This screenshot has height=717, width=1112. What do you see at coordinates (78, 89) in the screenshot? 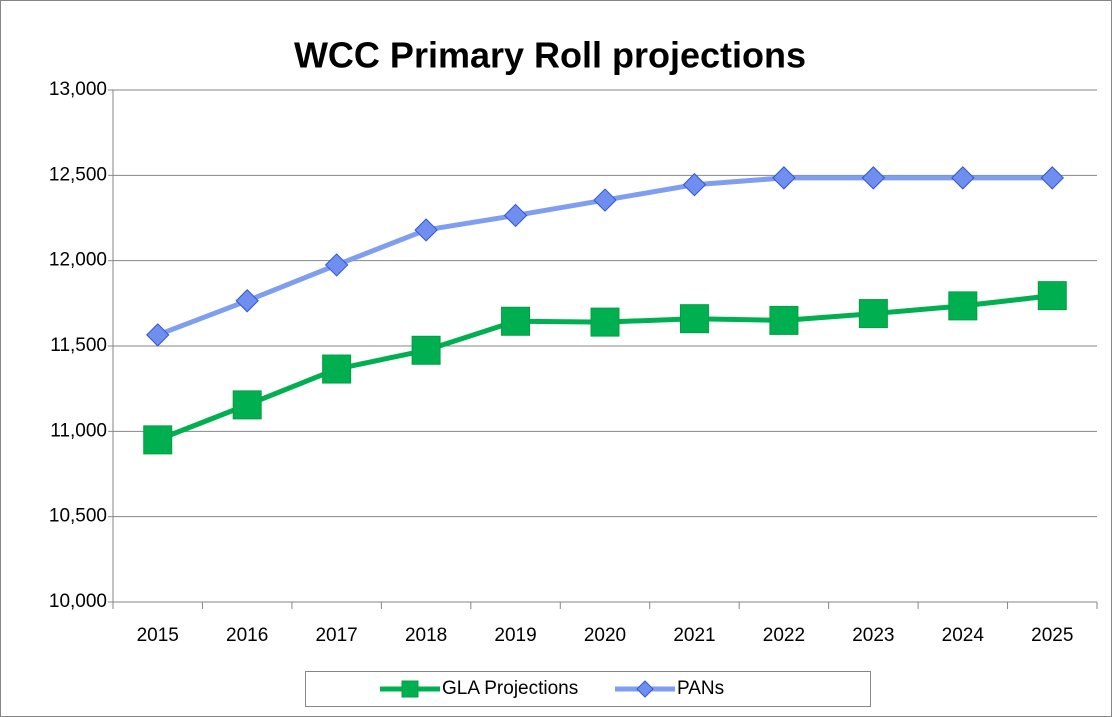
I see `y-tick-label: 13,000` at bounding box center [78, 89].